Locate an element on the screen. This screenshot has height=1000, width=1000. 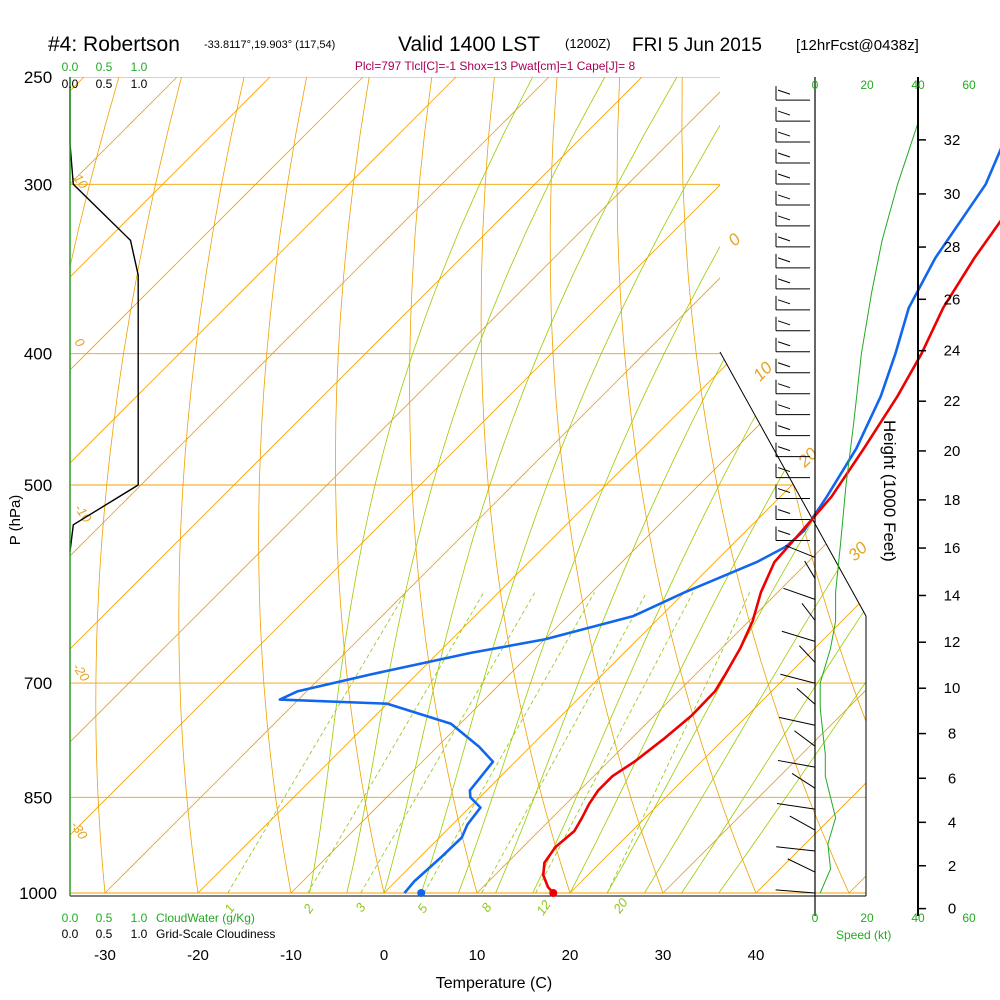
temperature-tick-label: -30 is located at coordinates (105, 955).